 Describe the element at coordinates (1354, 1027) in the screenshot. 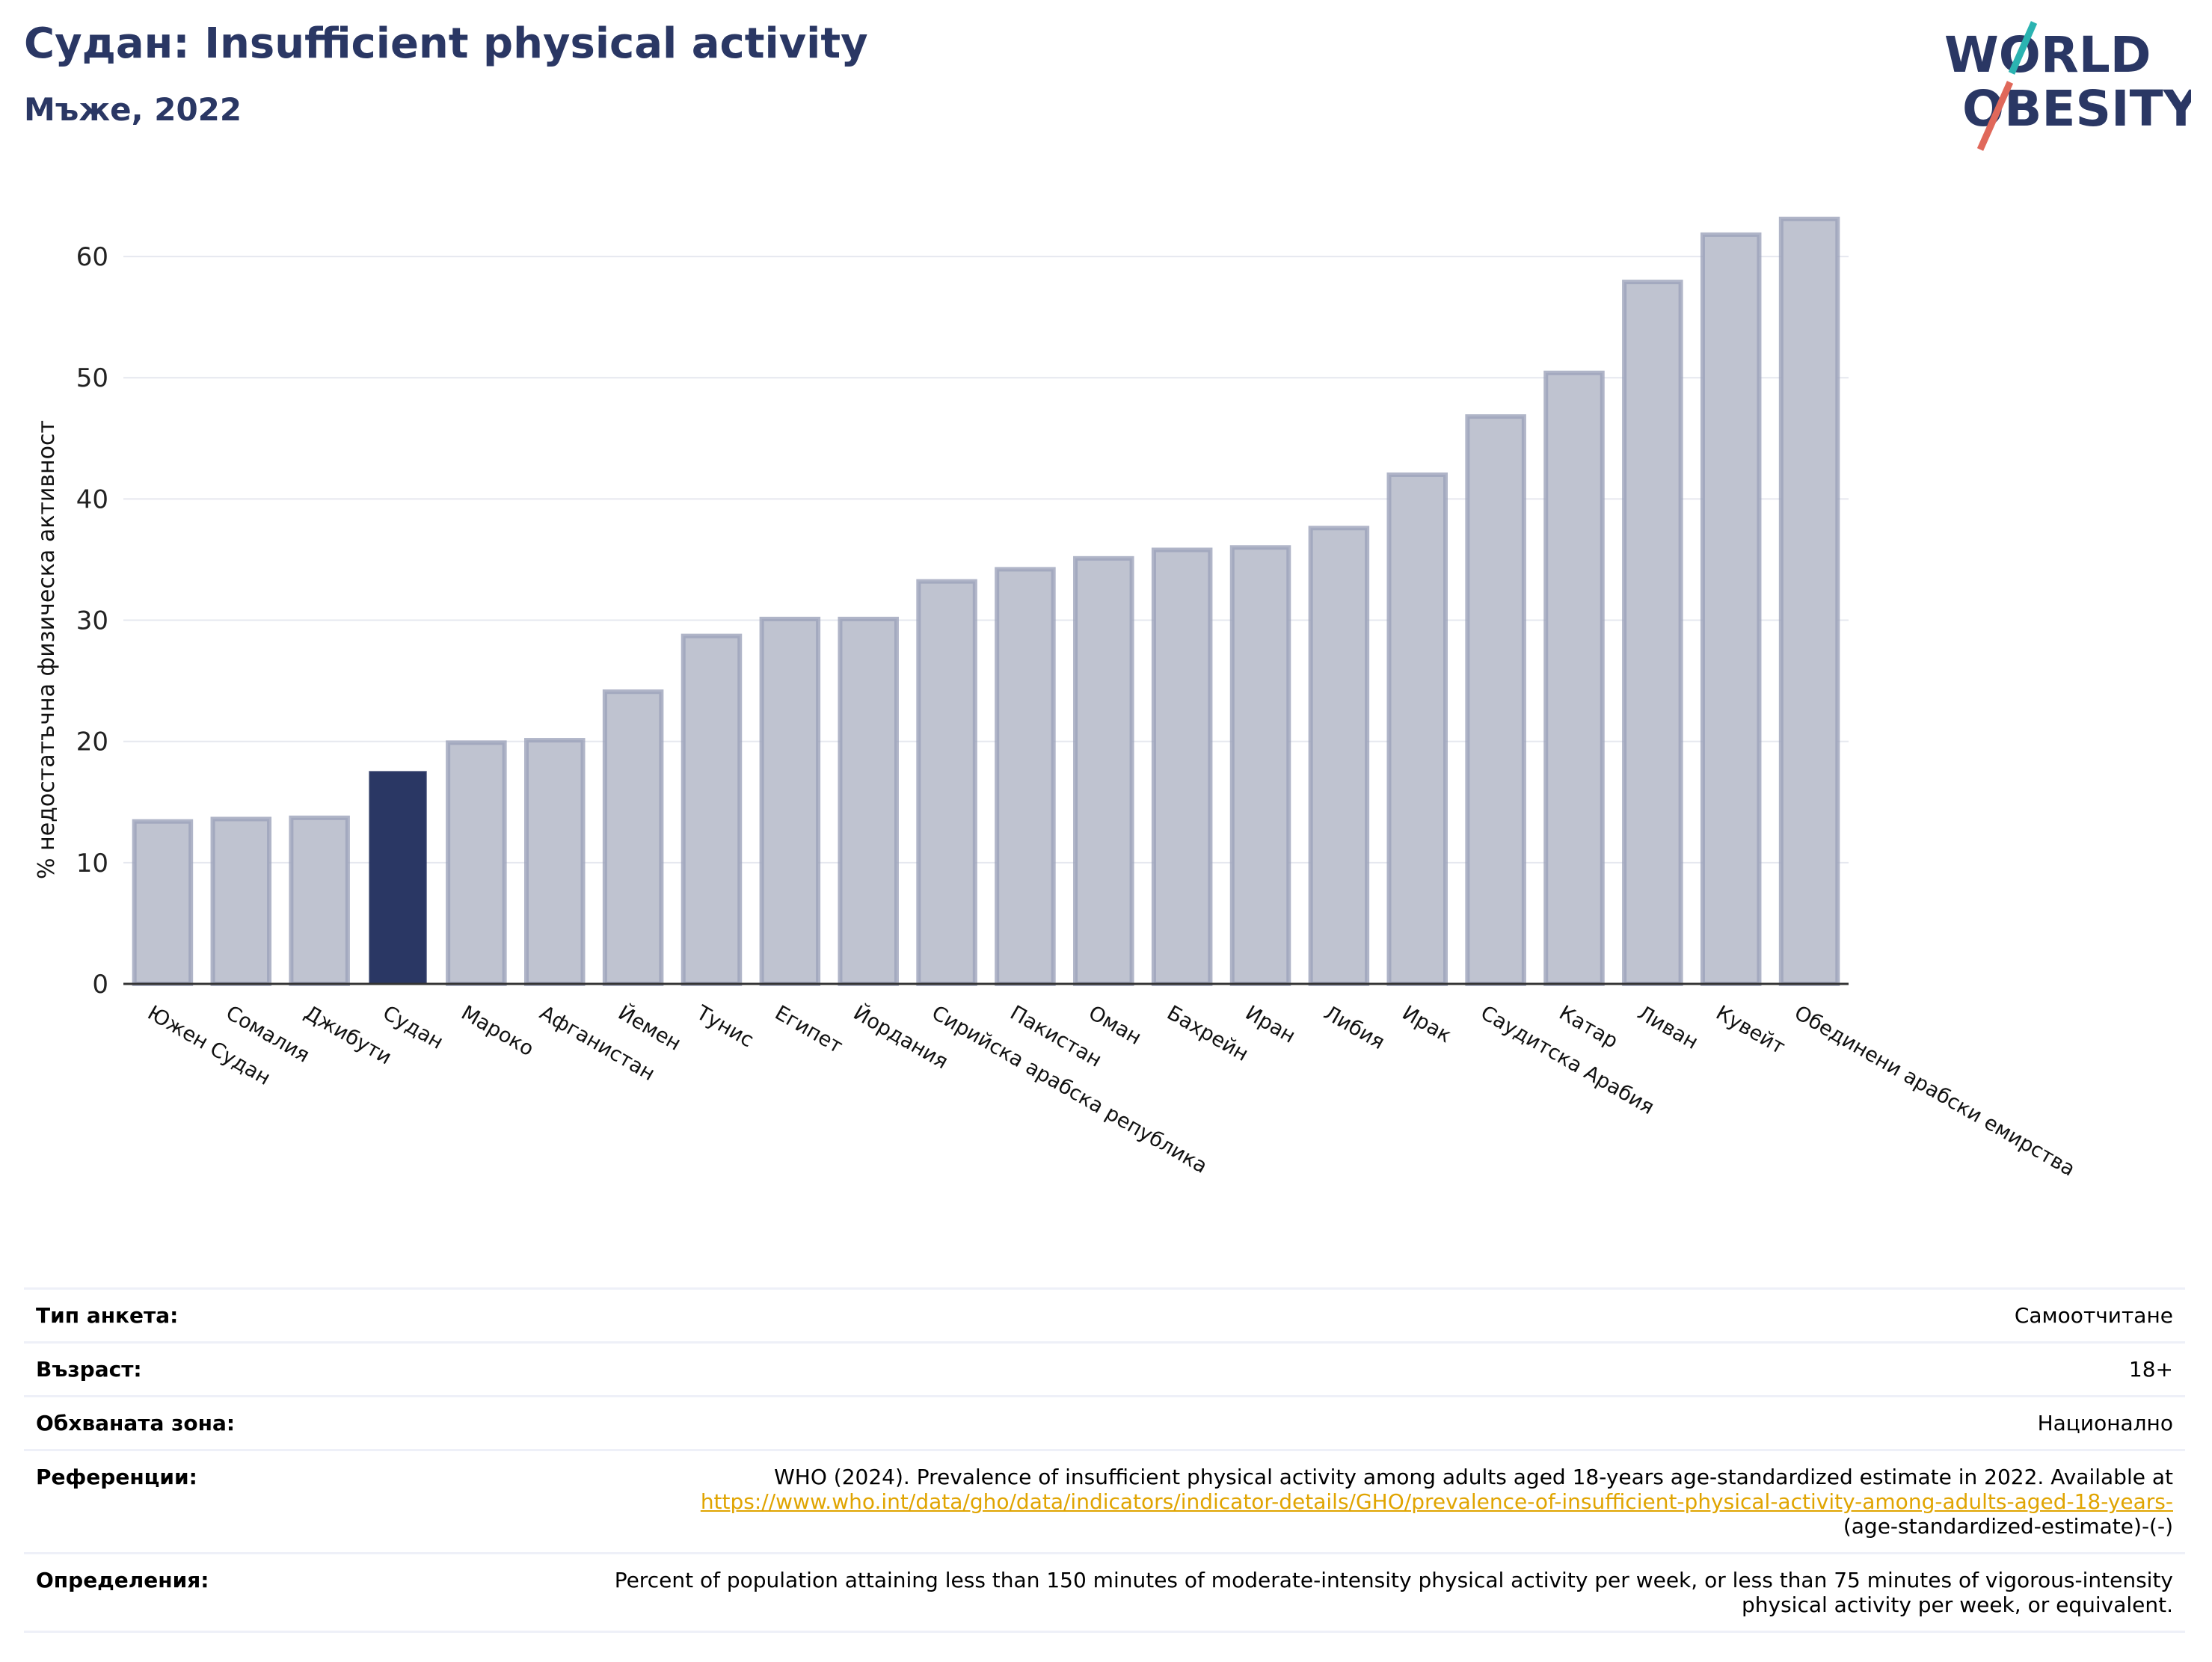

I see `x-tick-label: Либия` at that location.